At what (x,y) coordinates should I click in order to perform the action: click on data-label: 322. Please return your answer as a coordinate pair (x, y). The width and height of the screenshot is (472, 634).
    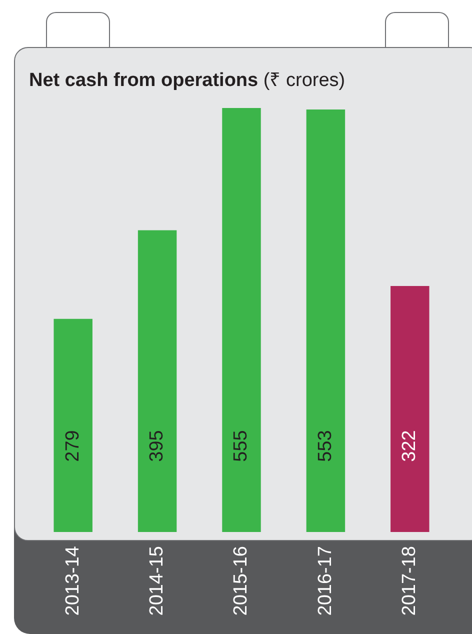
    Looking at the image, I should click on (409, 446).